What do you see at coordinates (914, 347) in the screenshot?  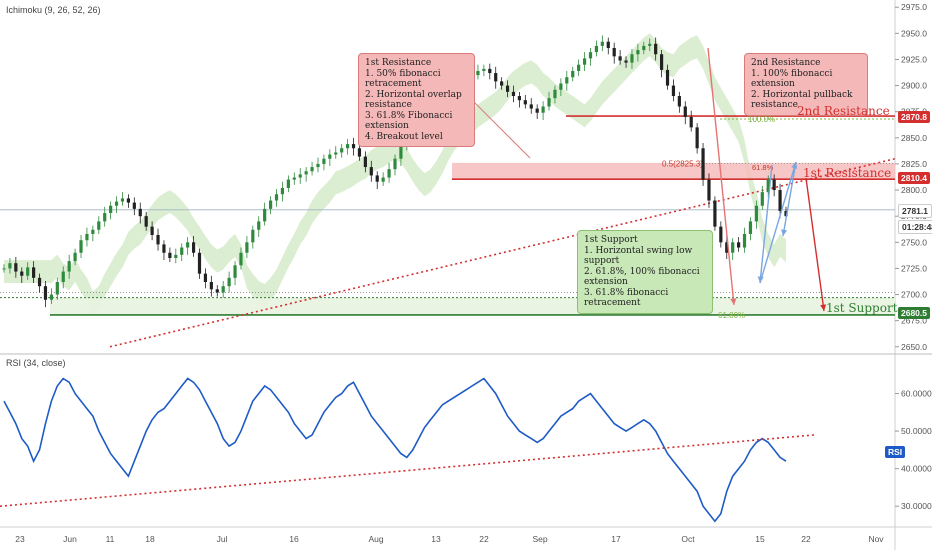 I see `price-tick-label: 2650.0` at bounding box center [914, 347].